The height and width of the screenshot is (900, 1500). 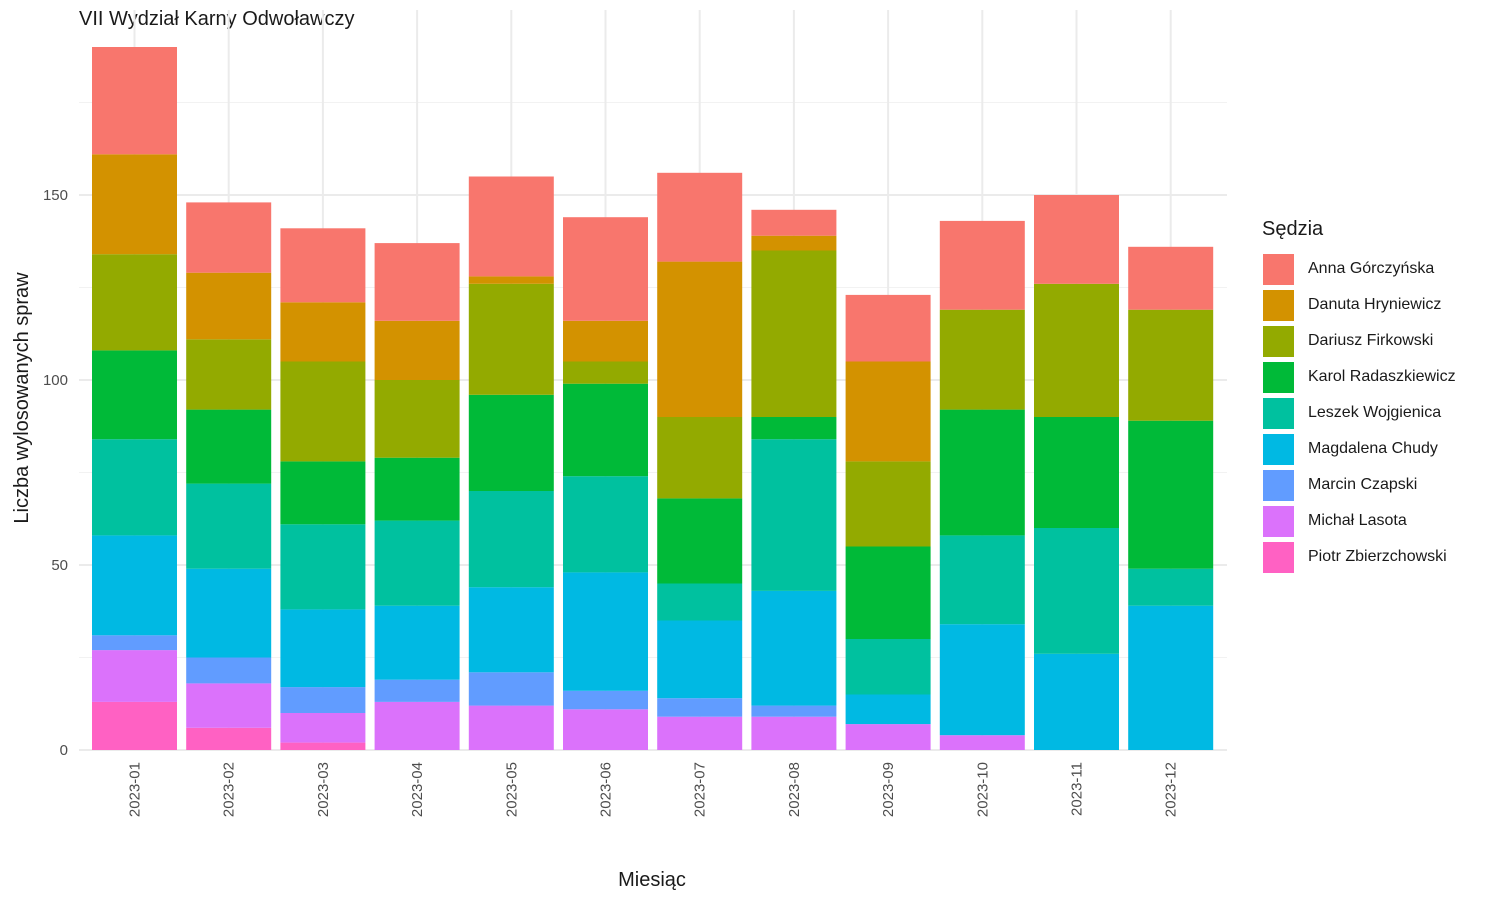 What do you see at coordinates (1377, 556) in the screenshot?
I see `legend-label: Piotr Zbierzchowski` at bounding box center [1377, 556].